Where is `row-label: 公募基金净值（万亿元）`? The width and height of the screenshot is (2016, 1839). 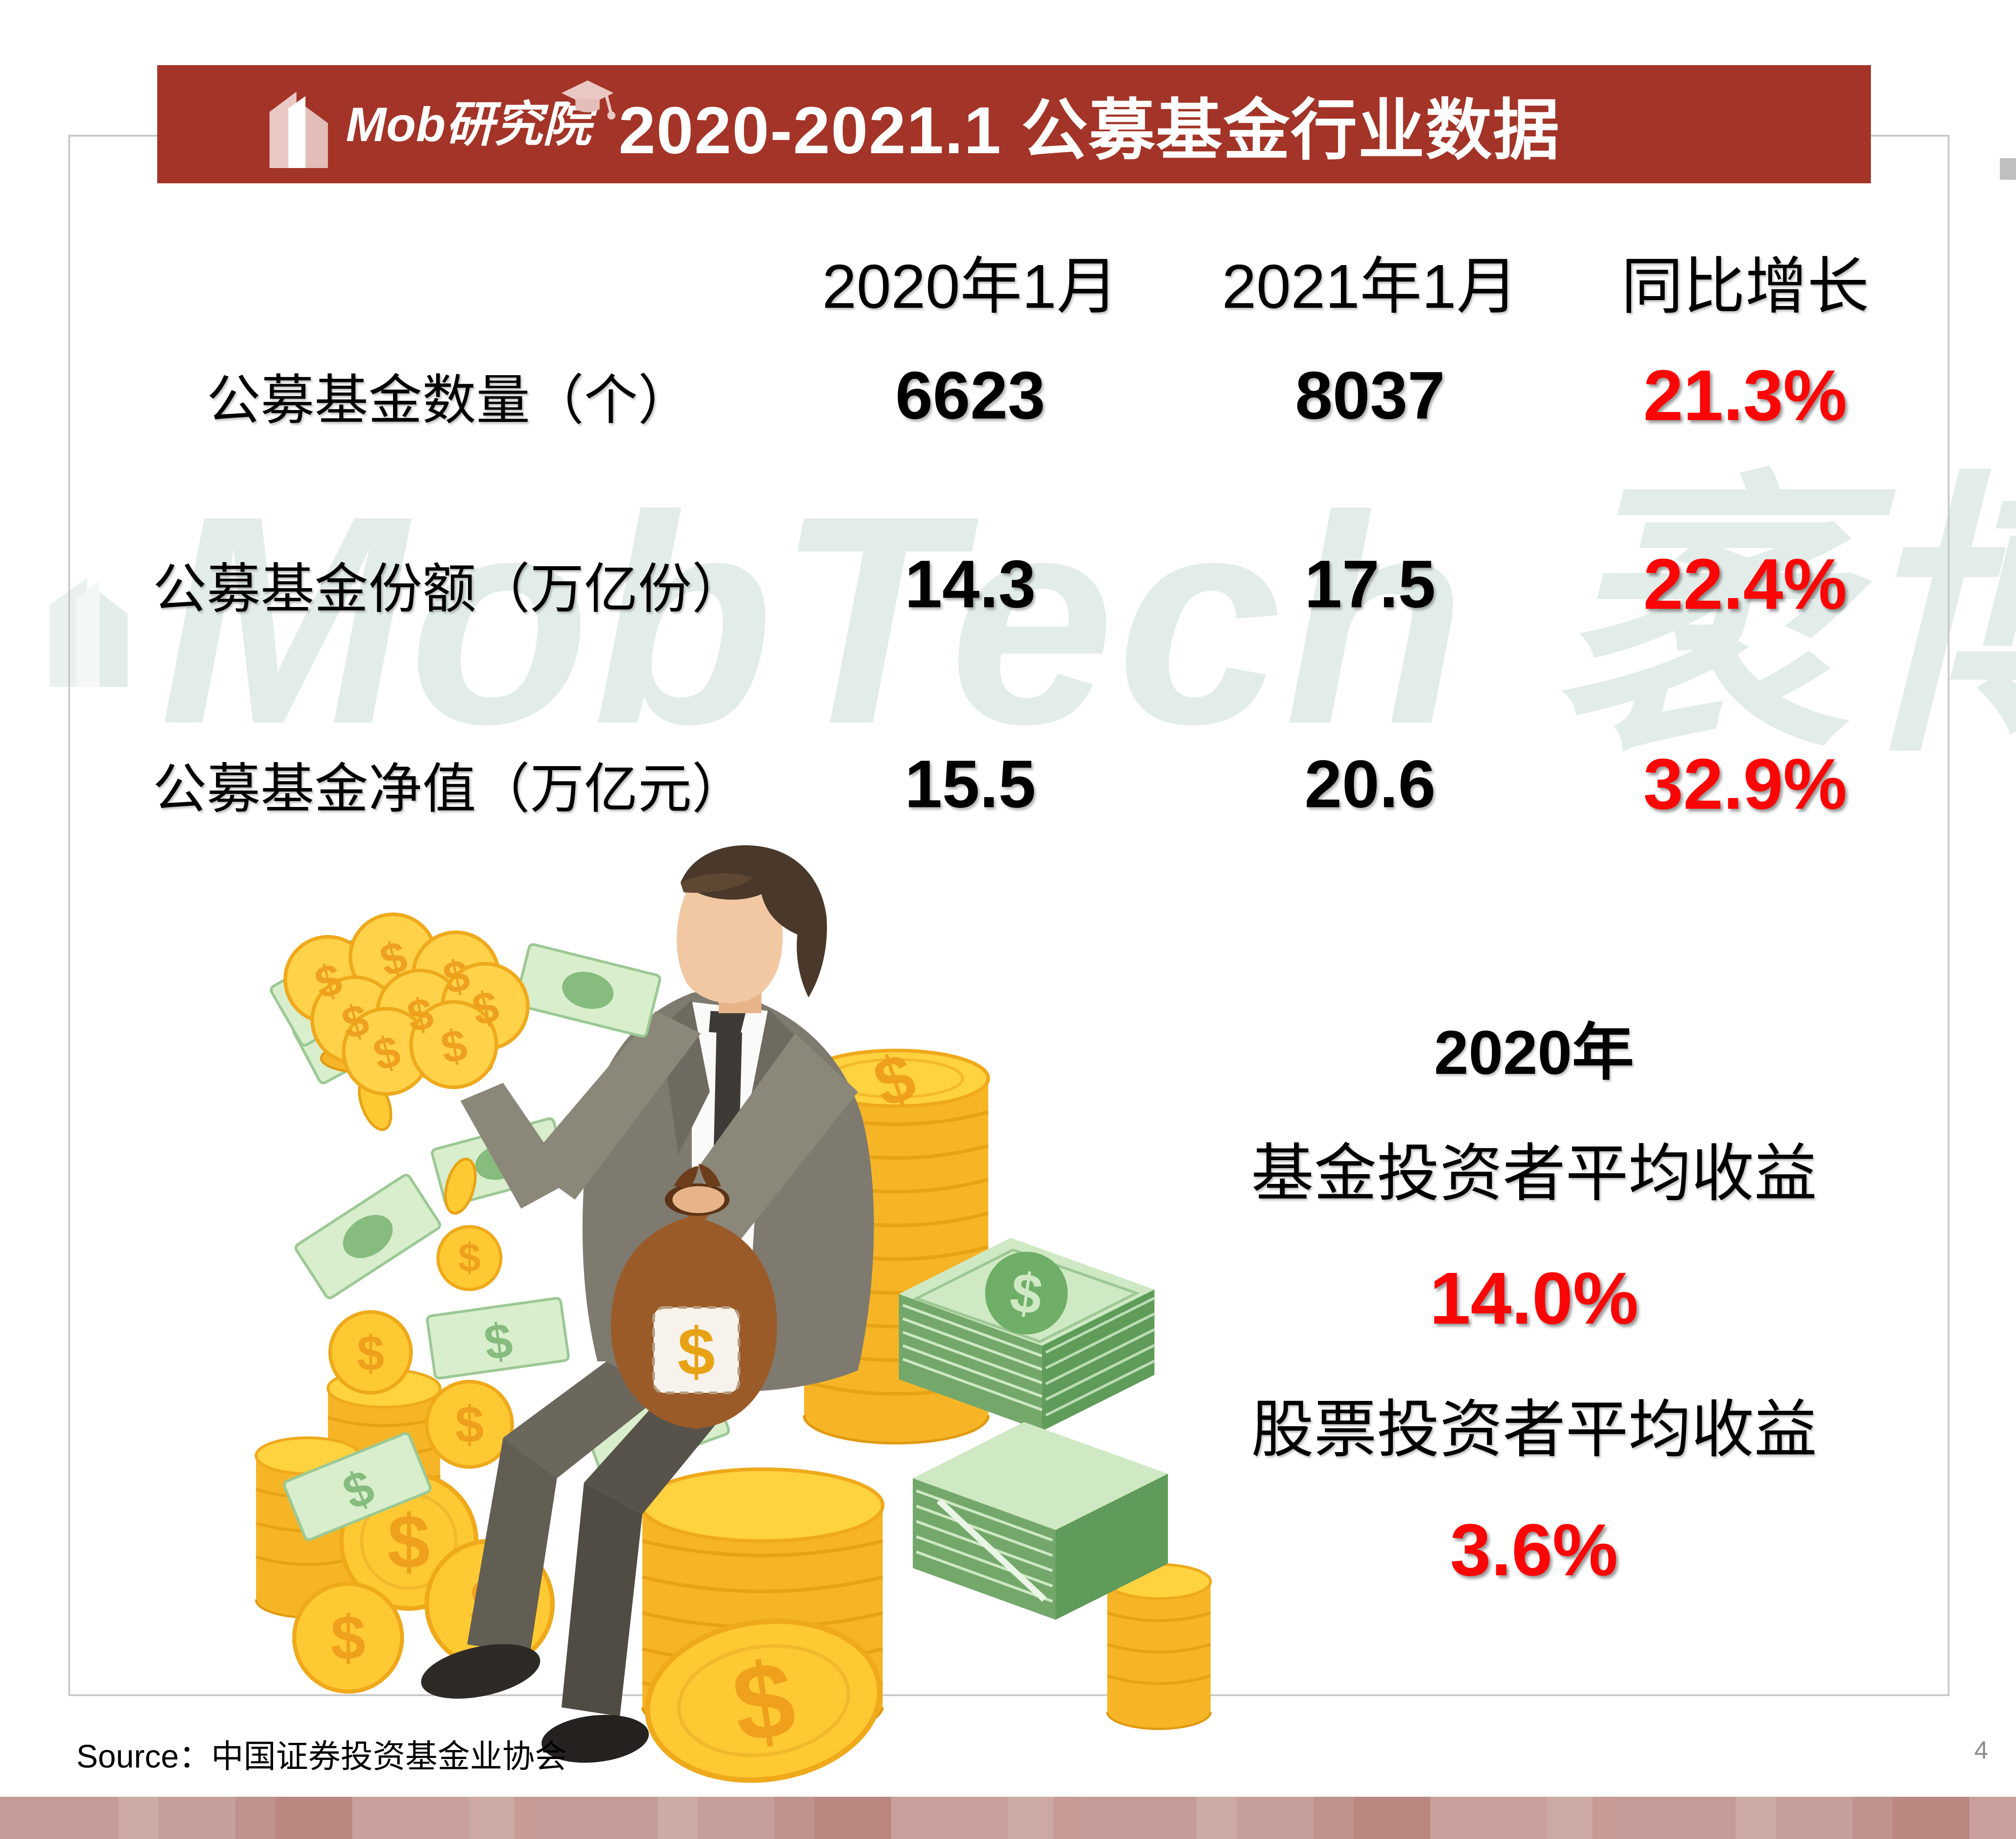
row-label: 公募基金净值（万亿元） is located at coordinates (449, 789).